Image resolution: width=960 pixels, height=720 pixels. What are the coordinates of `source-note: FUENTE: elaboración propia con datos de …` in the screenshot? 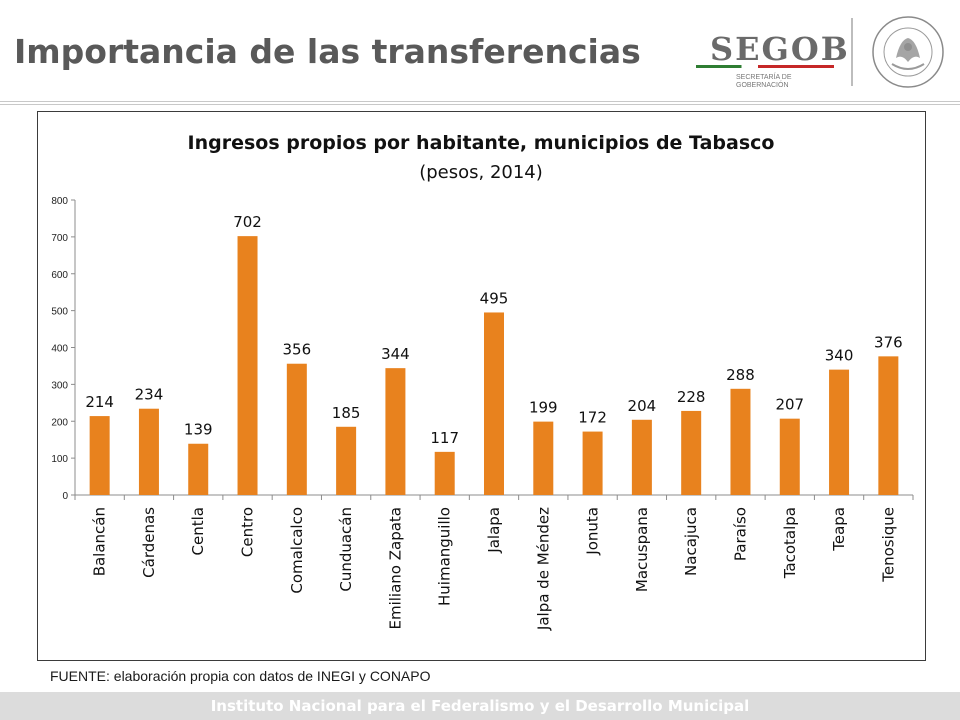 It's located at (240, 676).